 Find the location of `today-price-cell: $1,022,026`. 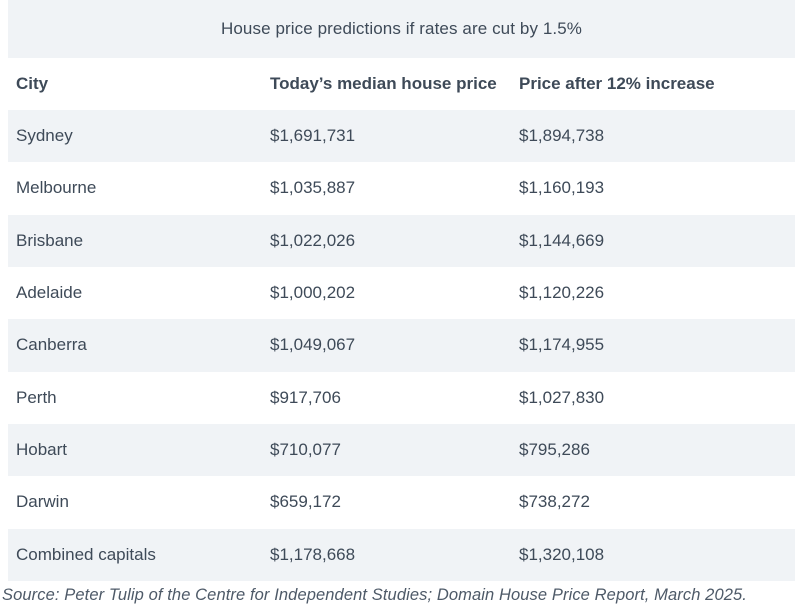

today-price-cell: $1,022,026 is located at coordinates (313, 240).